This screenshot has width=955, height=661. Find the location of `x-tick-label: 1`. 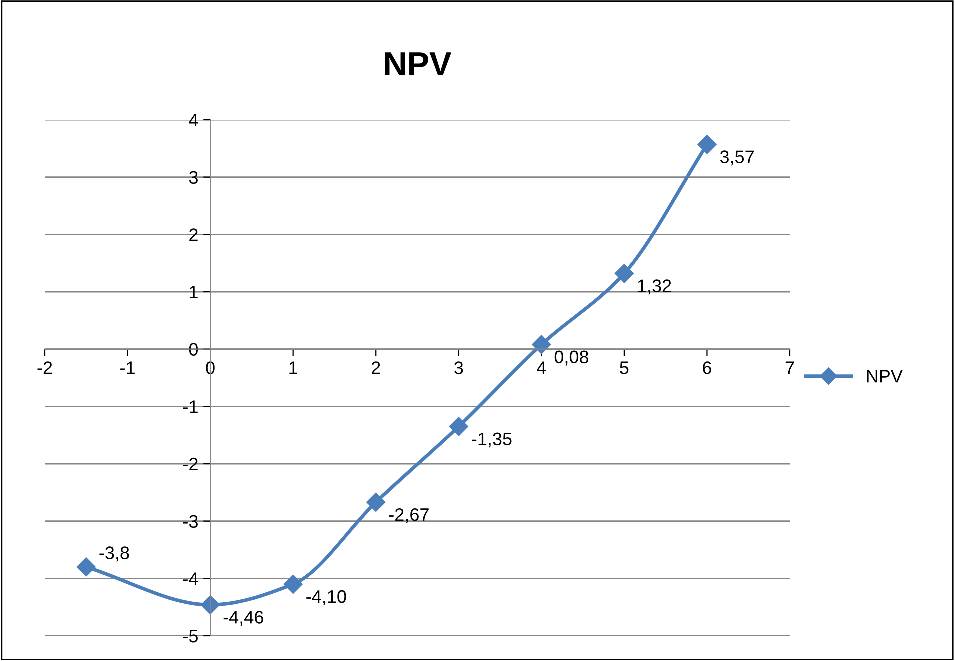

x-tick-label: 1 is located at coordinates (294, 368).